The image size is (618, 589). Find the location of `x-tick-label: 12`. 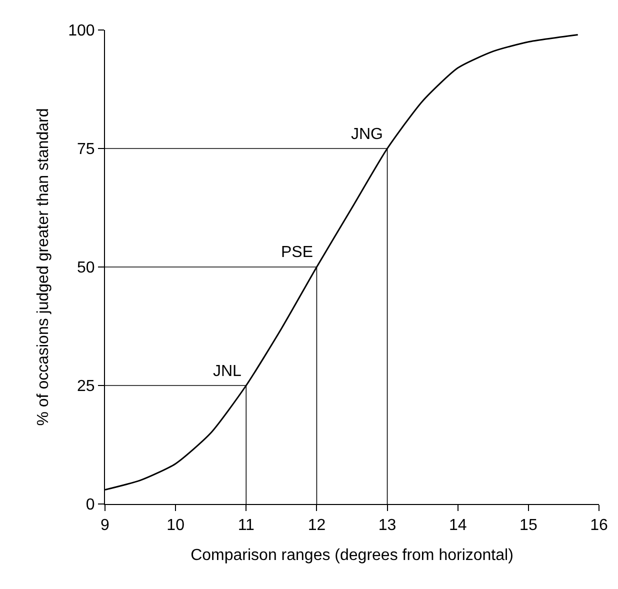

x-tick-label: 12 is located at coordinates (317, 525).